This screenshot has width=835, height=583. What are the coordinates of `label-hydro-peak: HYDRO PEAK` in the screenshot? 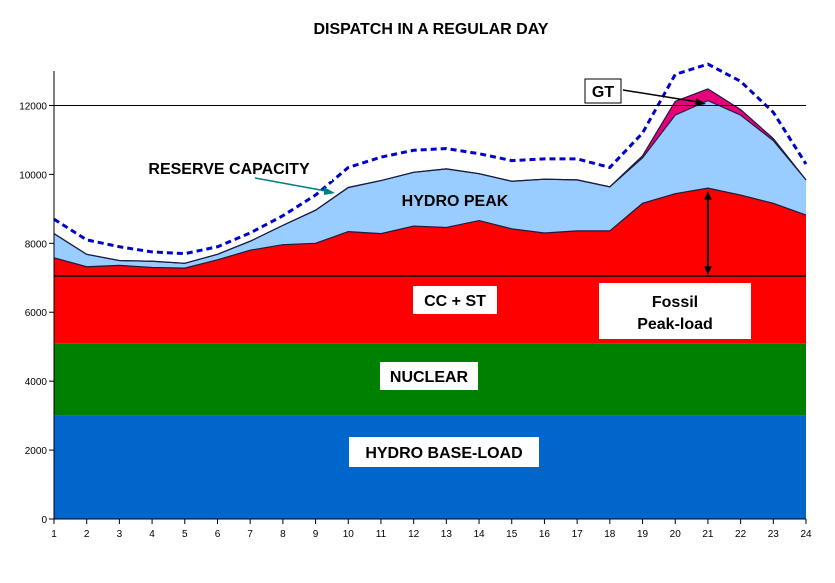 It's located at (455, 201).